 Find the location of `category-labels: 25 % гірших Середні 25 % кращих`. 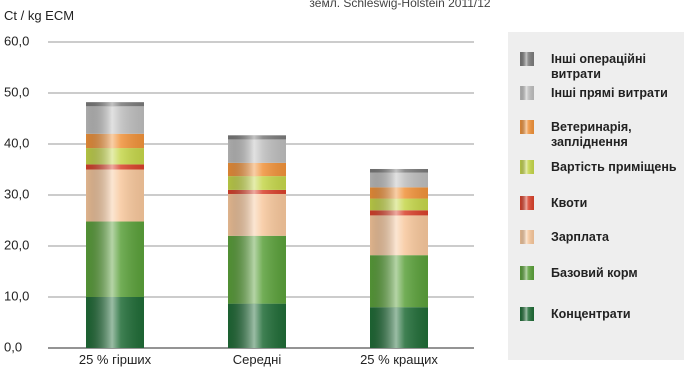

category-labels: 25 % гірших Середні 25 % кращих is located at coordinates (259, 359).